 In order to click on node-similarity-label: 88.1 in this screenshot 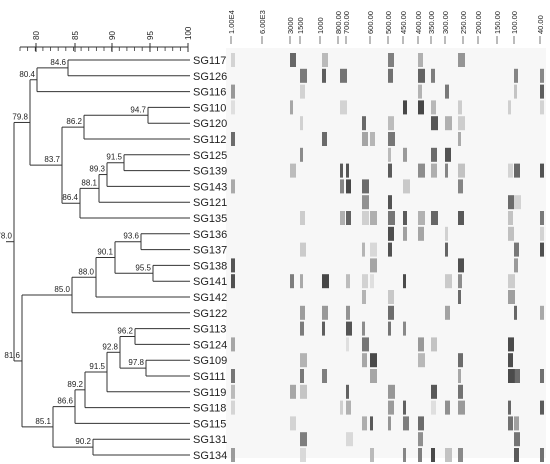, I will do `click(89, 182)`.